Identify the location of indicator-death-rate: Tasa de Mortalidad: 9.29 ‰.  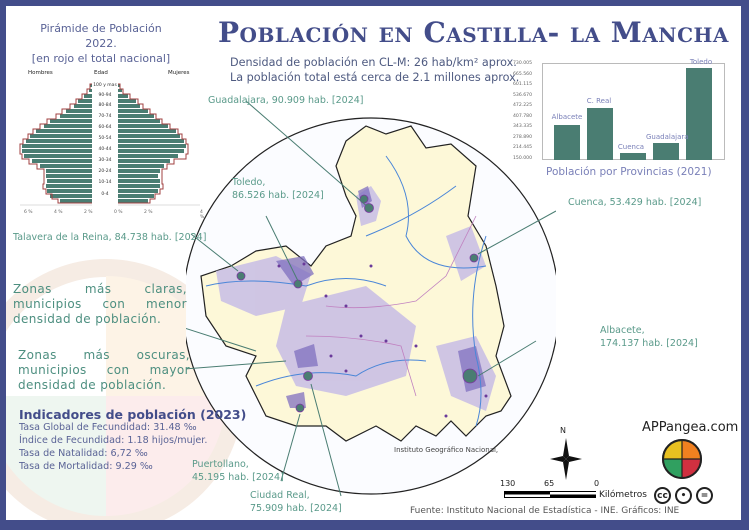
(86, 466).